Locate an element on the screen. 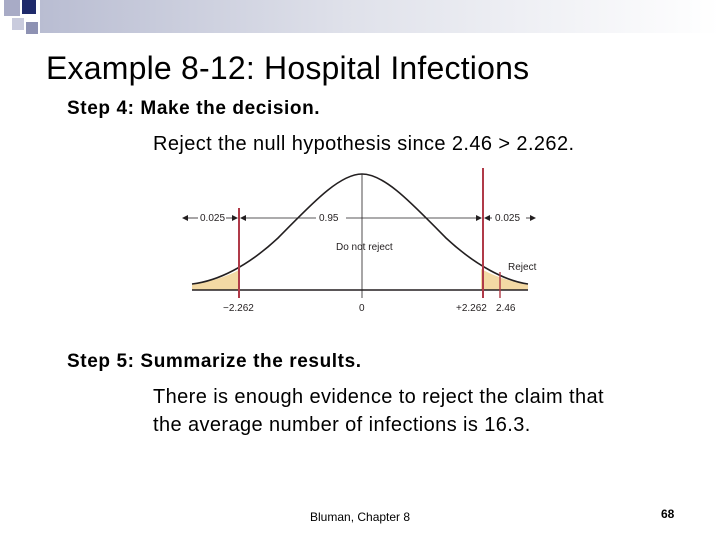 Image resolution: width=720 pixels, height=540 pixels. right-critical-label: +2.262 is located at coordinates (471, 308).